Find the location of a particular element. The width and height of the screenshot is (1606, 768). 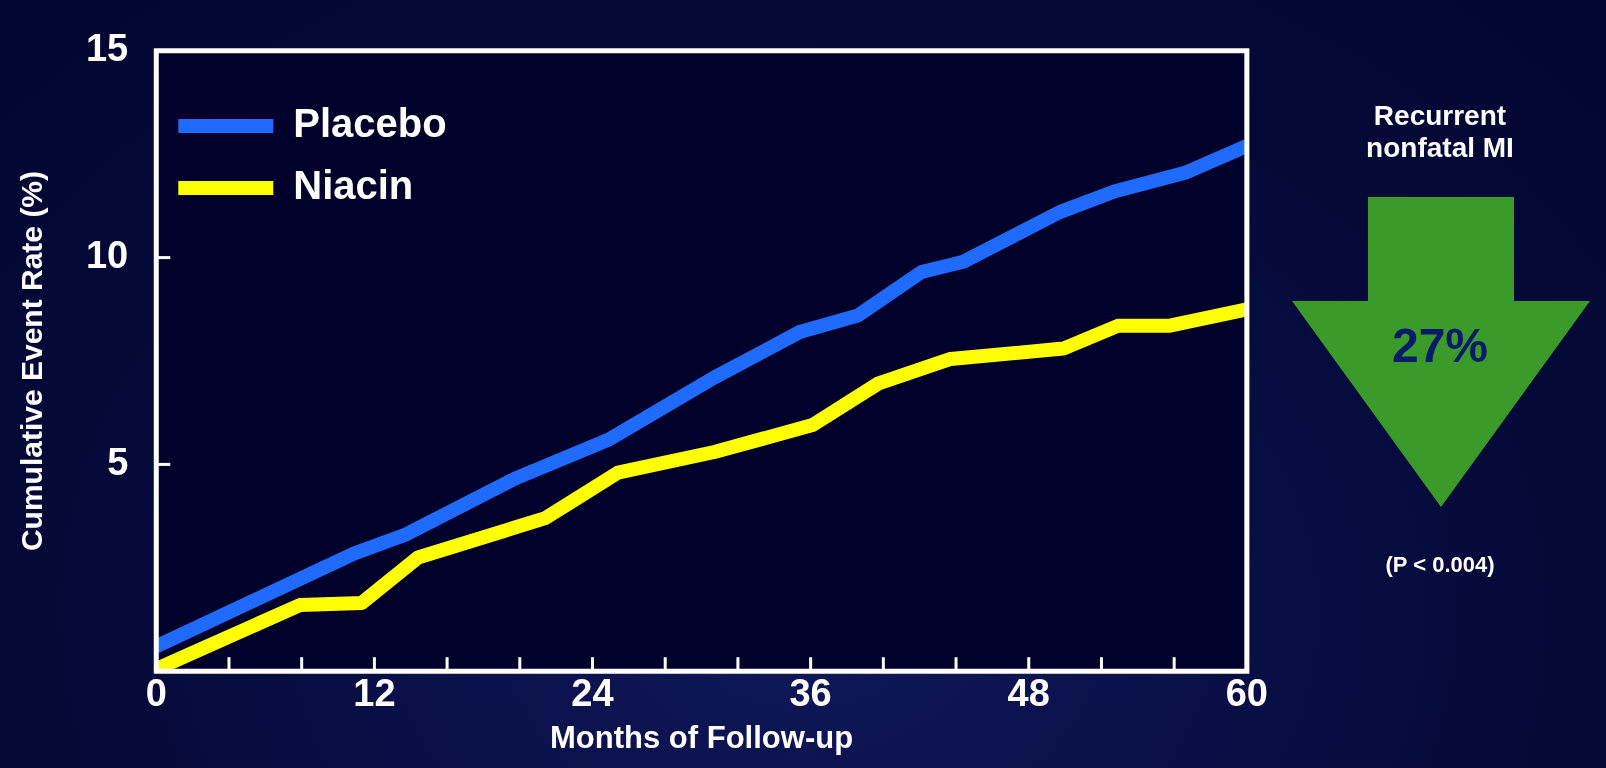

text: 27% is located at coordinates (1440, 345).